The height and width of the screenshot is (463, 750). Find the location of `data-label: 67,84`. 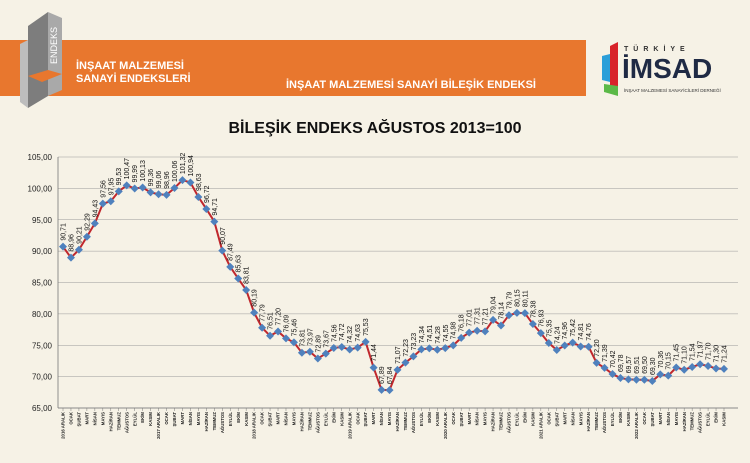

data-label: 67,84 is located at coordinates (390, 376).